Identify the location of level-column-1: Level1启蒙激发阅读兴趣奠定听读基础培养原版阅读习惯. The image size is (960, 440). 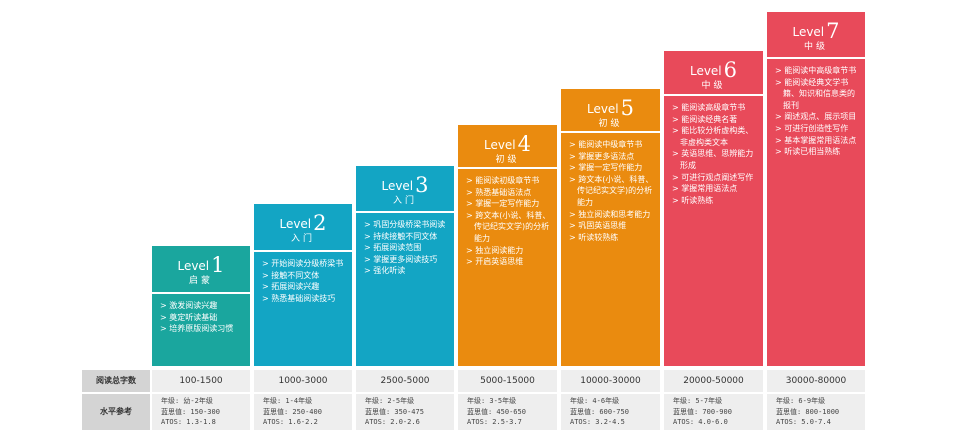
(201, 306).